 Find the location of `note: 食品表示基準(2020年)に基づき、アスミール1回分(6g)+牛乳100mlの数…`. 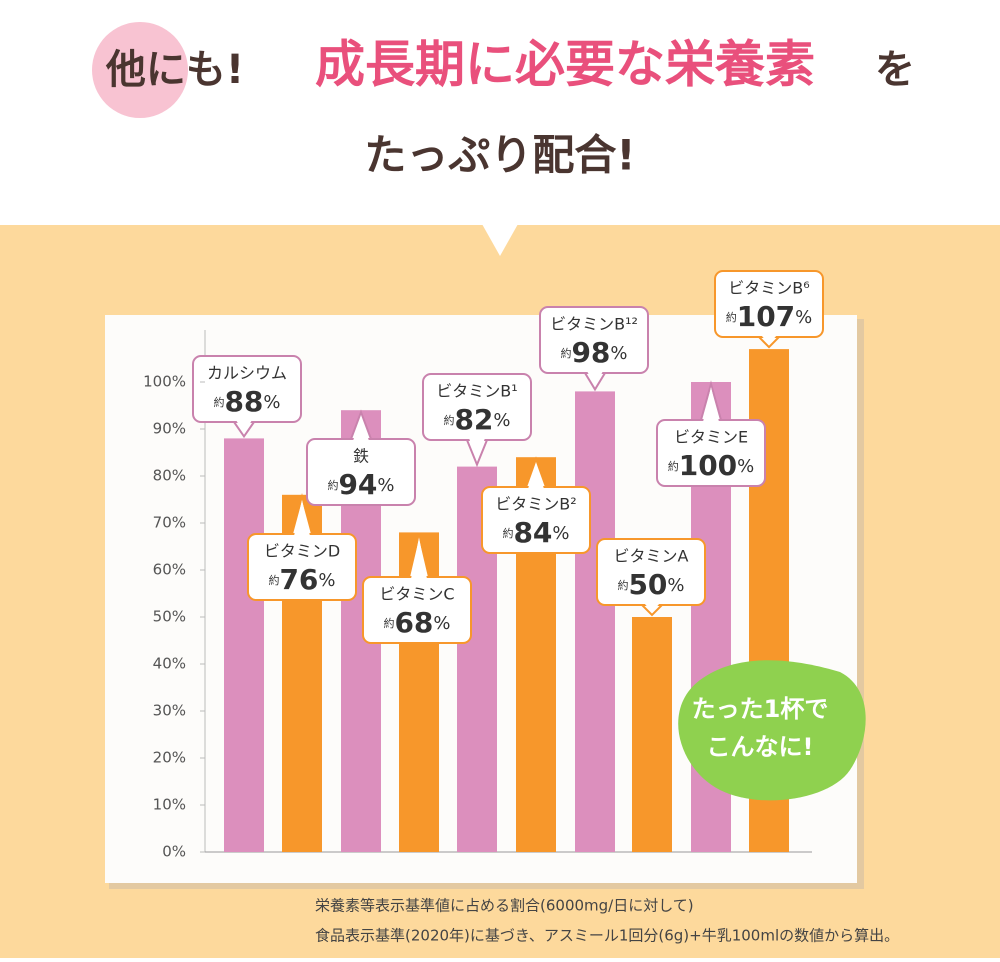

note: 食品表示基準(2020年)に基づき、アスミール1回分(6g)+牛乳100mlの数… is located at coordinates (607, 936).